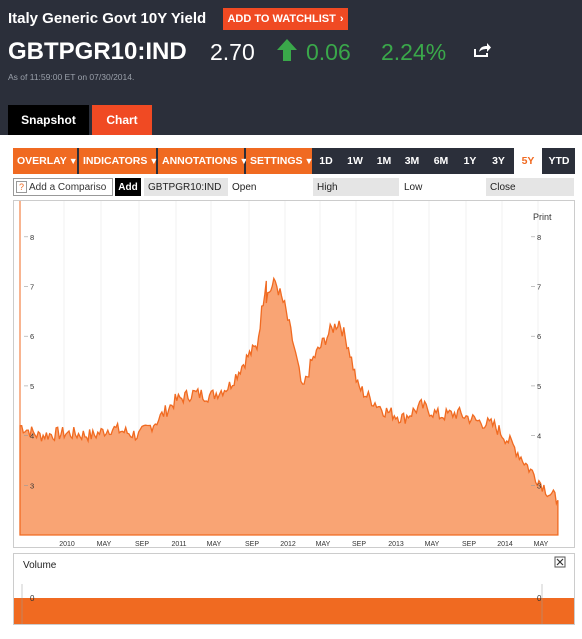 This screenshot has height=639, width=582. What do you see at coordinates (21, 187) in the screenshot?
I see `help-icon: ?` at bounding box center [21, 187].